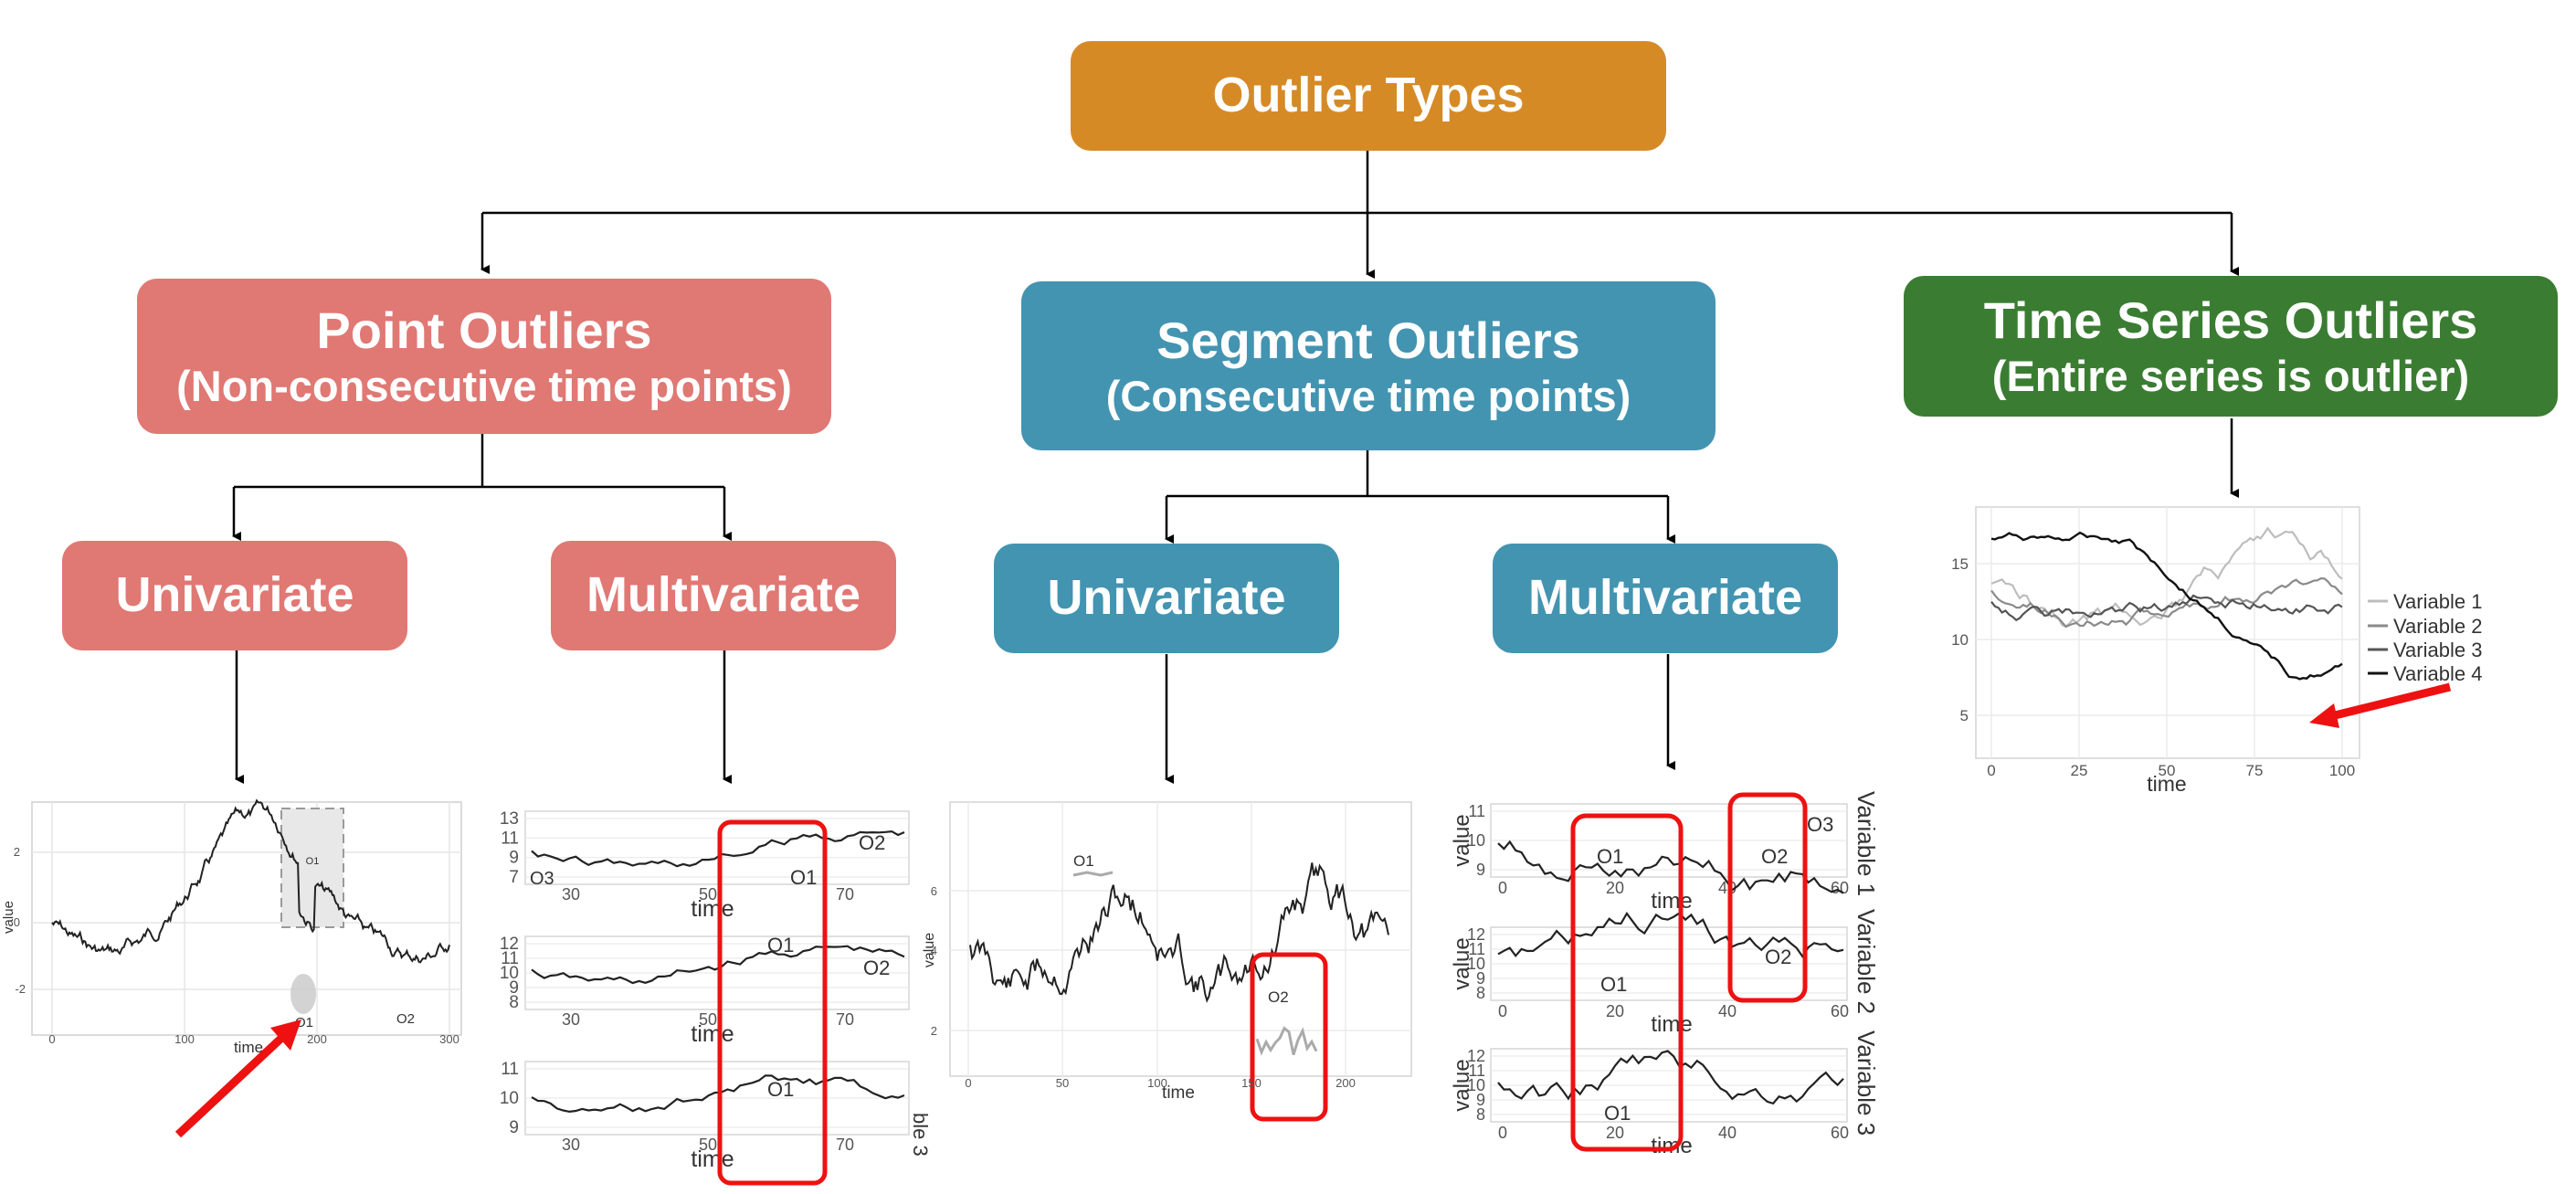 The width and height of the screenshot is (2576, 1194). What do you see at coordinates (1768, 897) in the screenshot?
I see `outlier-highlight-box-o2` at bounding box center [1768, 897].